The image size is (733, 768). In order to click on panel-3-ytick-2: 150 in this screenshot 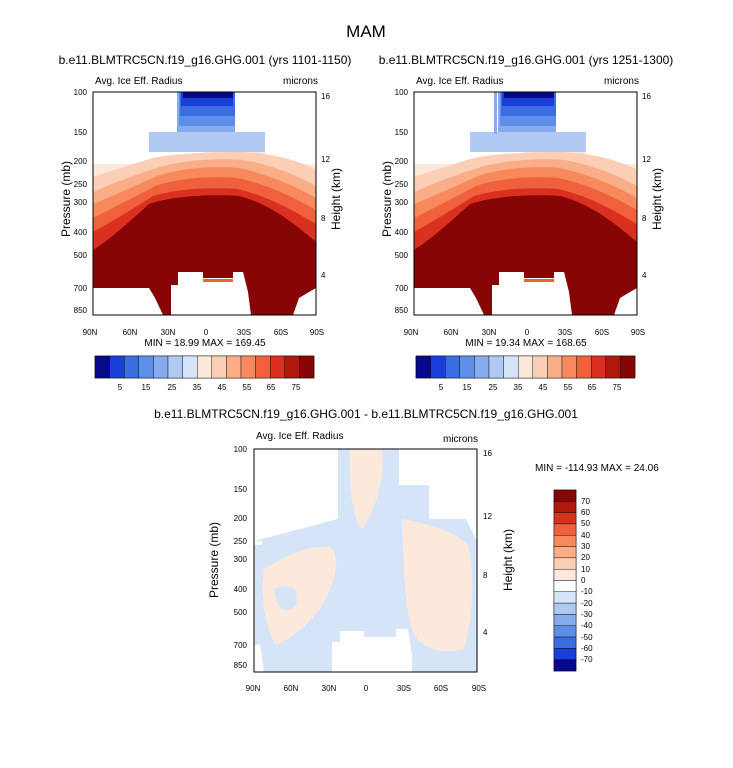, I will do `click(241, 489)`.